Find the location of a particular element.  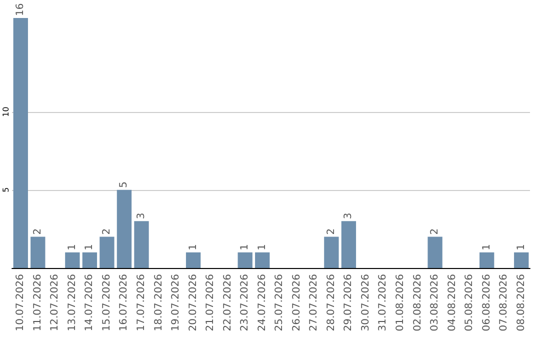

x-tick-label: 03.08.2026 is located at coordinates (435, 303).